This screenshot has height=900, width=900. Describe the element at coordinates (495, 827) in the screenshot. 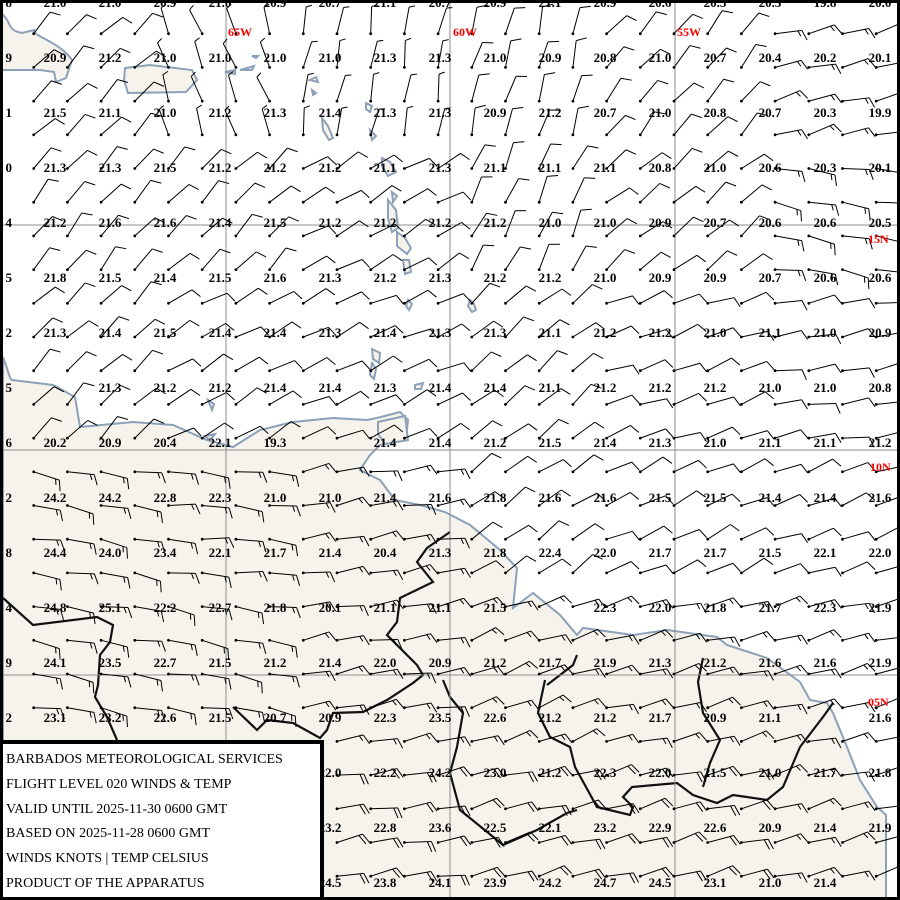

I see `temperature-value: 22.5` at that location.